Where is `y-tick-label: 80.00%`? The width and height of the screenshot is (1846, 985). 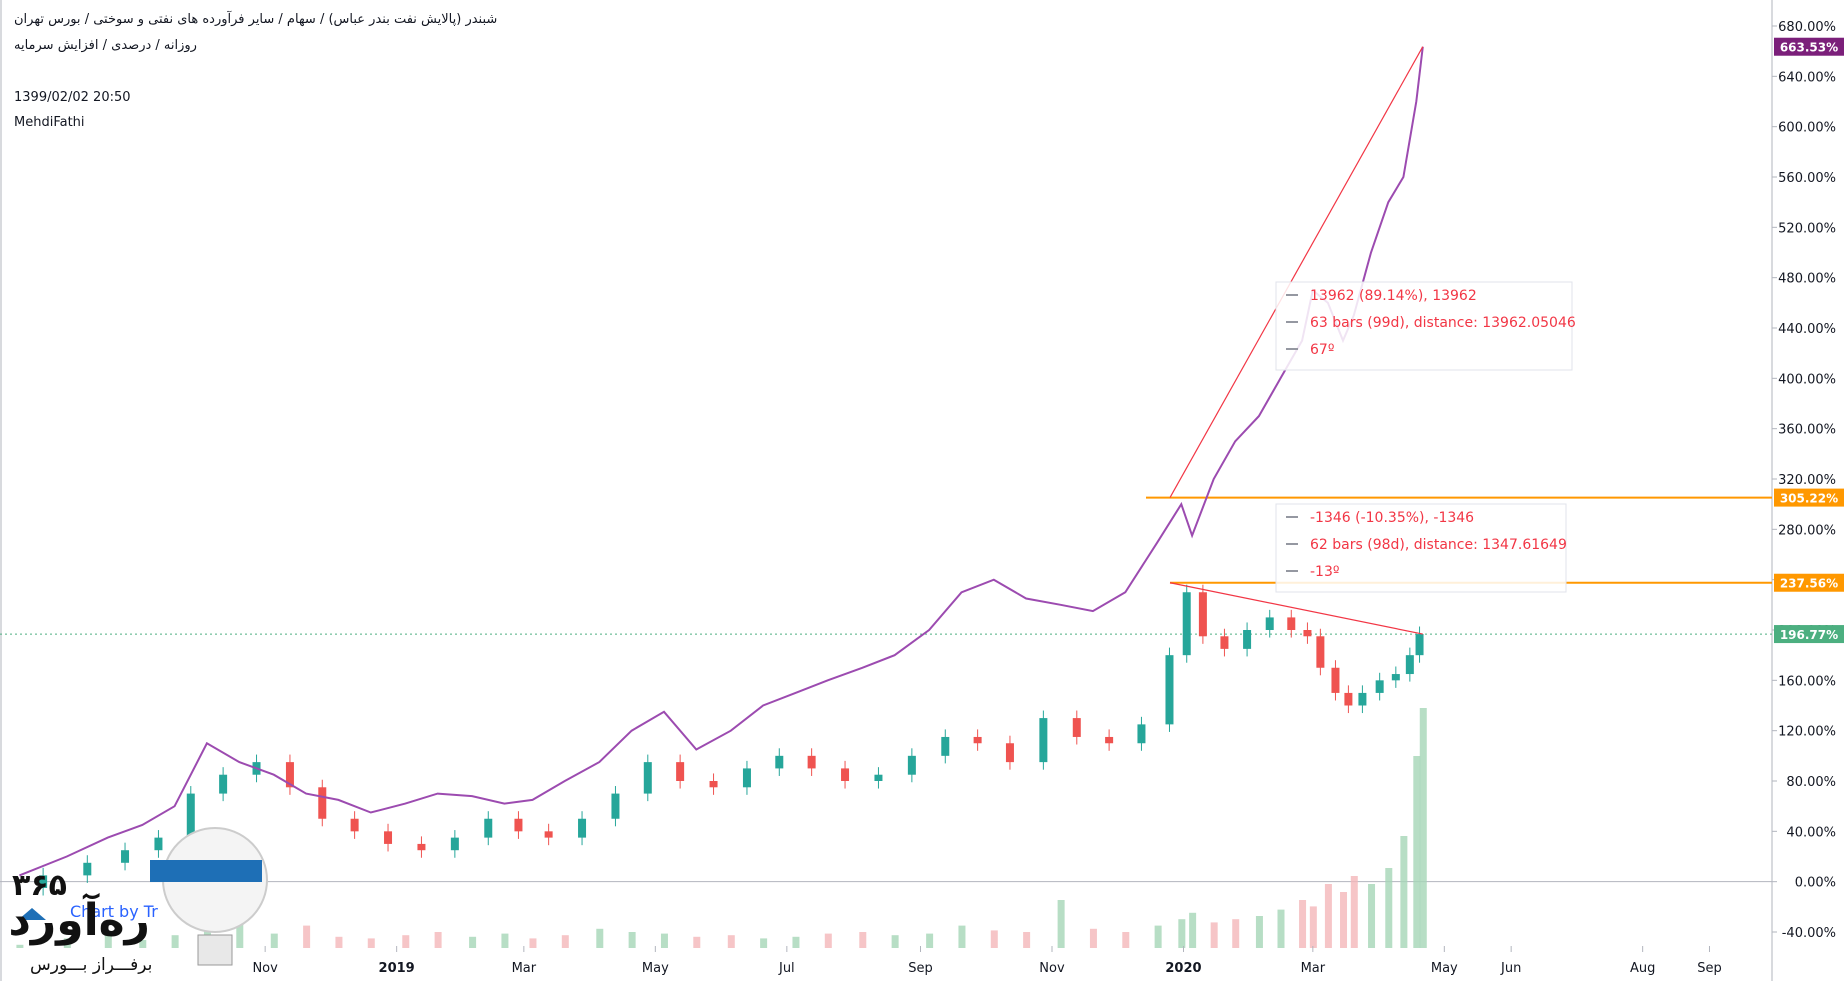
y-tick-label: 80.00% is located at coordinates (1811, 782).